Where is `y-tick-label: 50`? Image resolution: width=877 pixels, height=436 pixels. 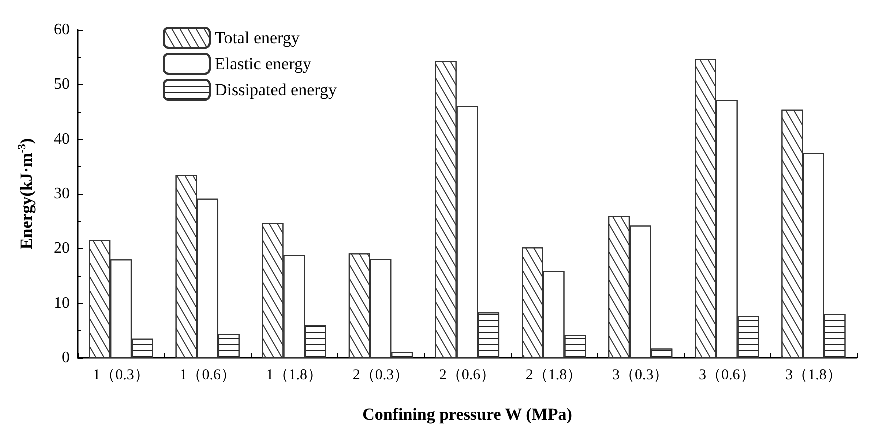 y-tick-label: 50 is located at coordinates (62, 85).